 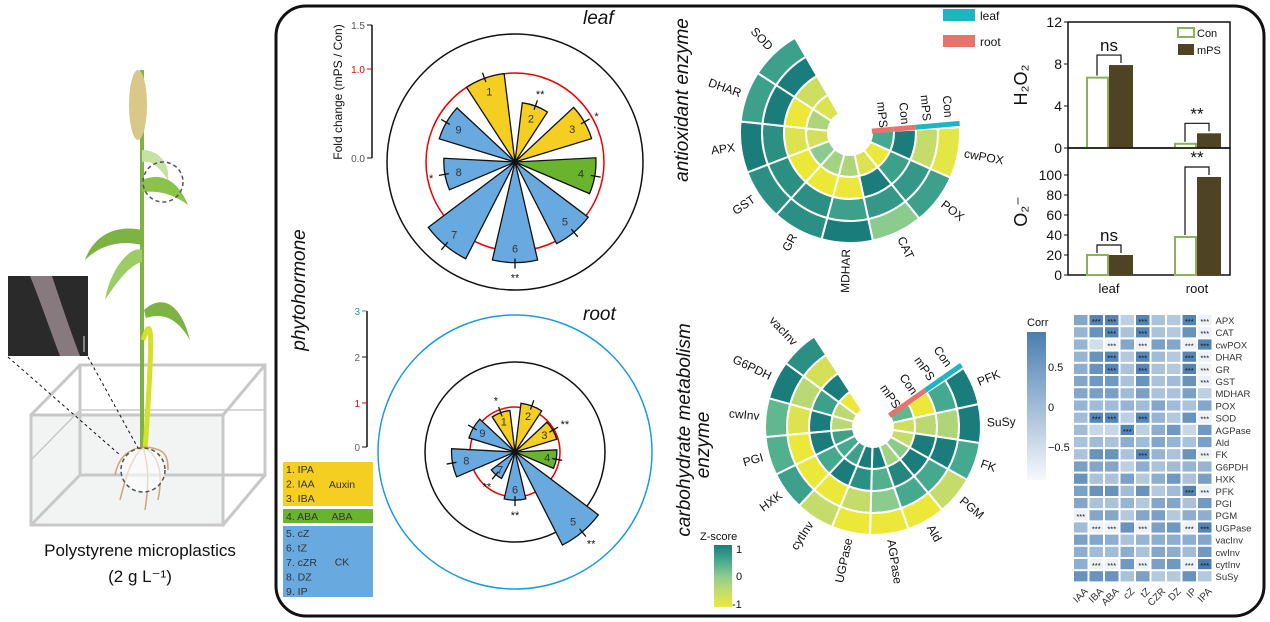 I want to click on legend-item: 4. ABA, so click(x=302, y=517).